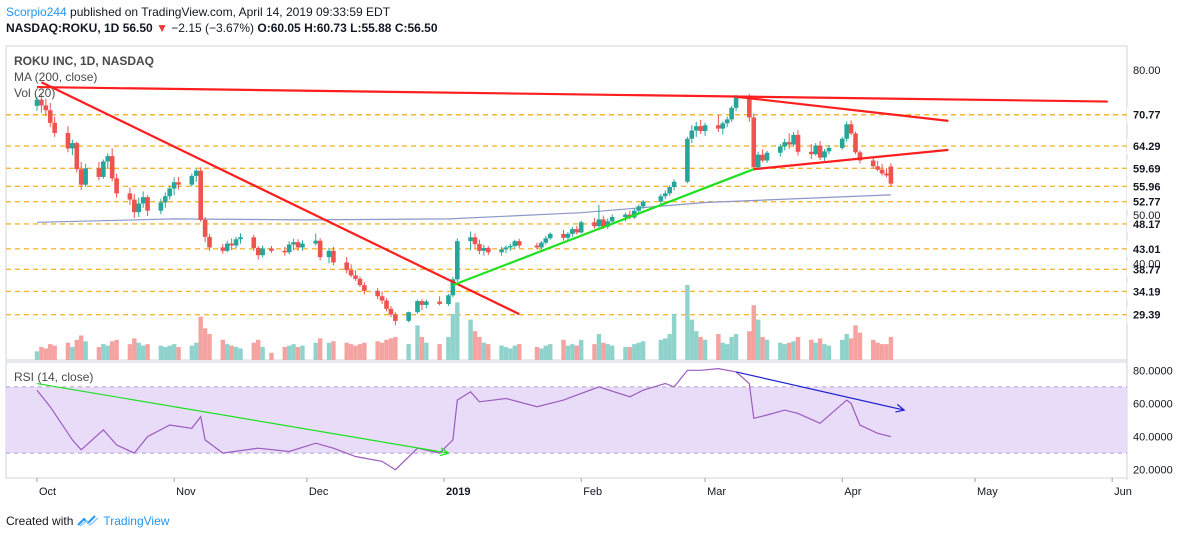 This screenshot has height=539, width=1188. Describe the element at coordinates (319, 492) in the screenshot. I see `x-tick-label: Dec` at that location.